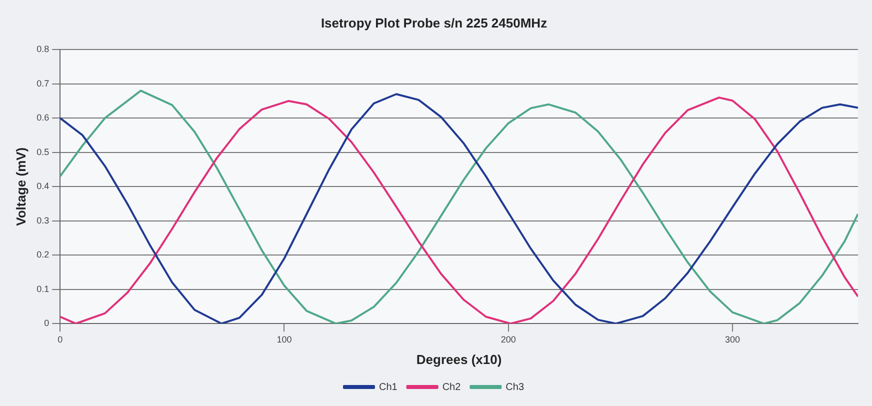  What do you see at coordinates (515, 387) in the screenshot?
I see `legend-label: Ch3` at bounding box center [515, 387].